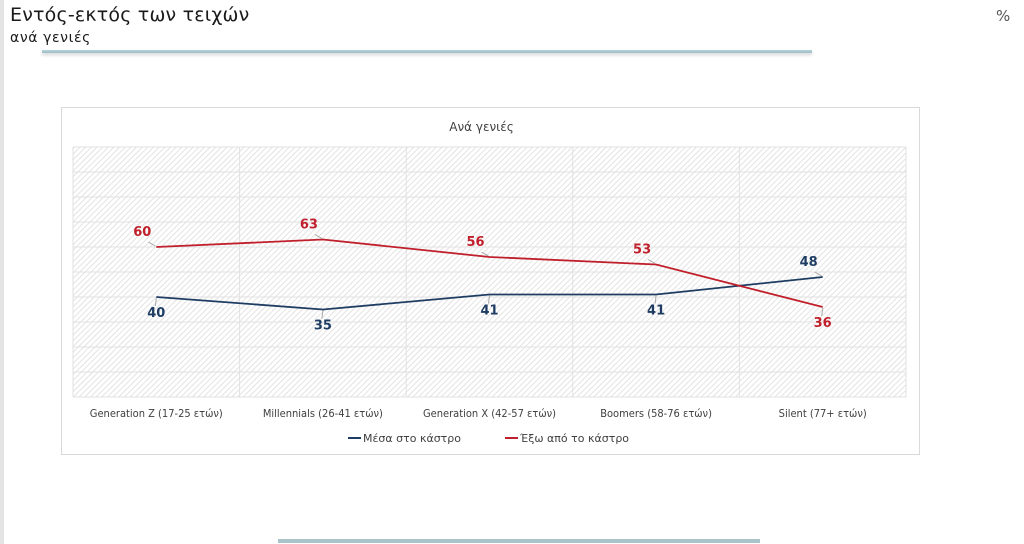  Describe the element at coordinates (642, 250) in the screenshot. I see `data-label-outside: 53` at that location.